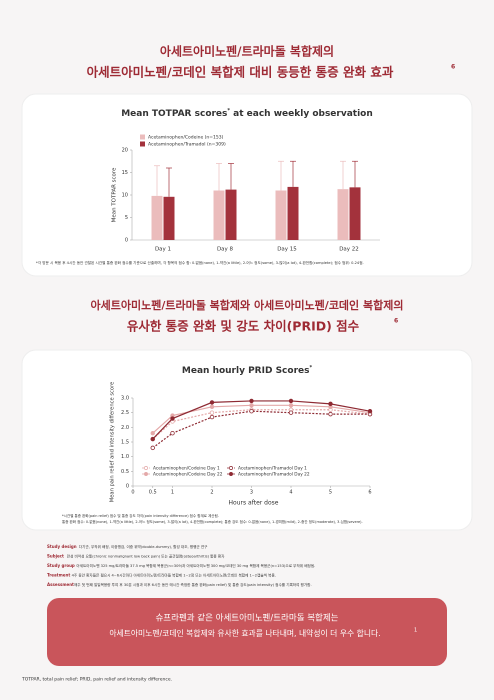 The height and width of the screenshot is (700, 494). What do you see at coordinates (163, 250) in the screenshot?
I see `x-tick-label: Day 1` at bounding box center [163, 250].